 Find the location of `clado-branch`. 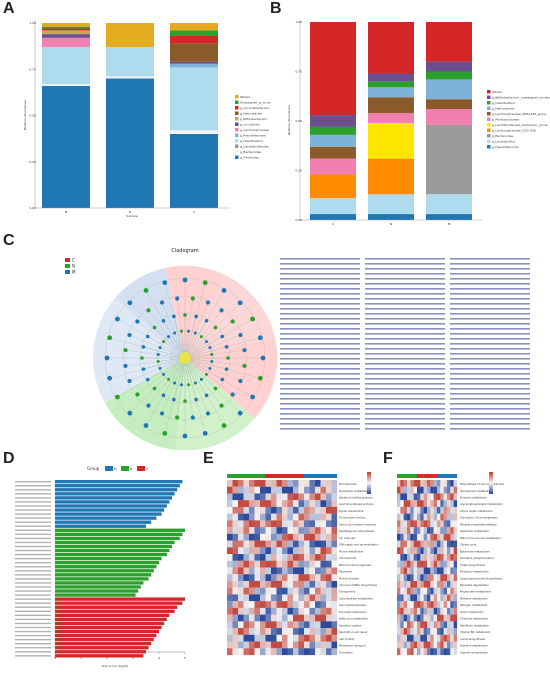

clado-branch is located at coordinates (164, 363).